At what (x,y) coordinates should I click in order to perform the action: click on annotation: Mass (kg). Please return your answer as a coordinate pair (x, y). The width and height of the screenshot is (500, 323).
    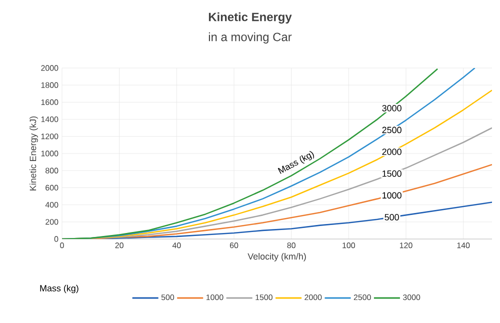
    Looking at the image, I should click on (296, 162).